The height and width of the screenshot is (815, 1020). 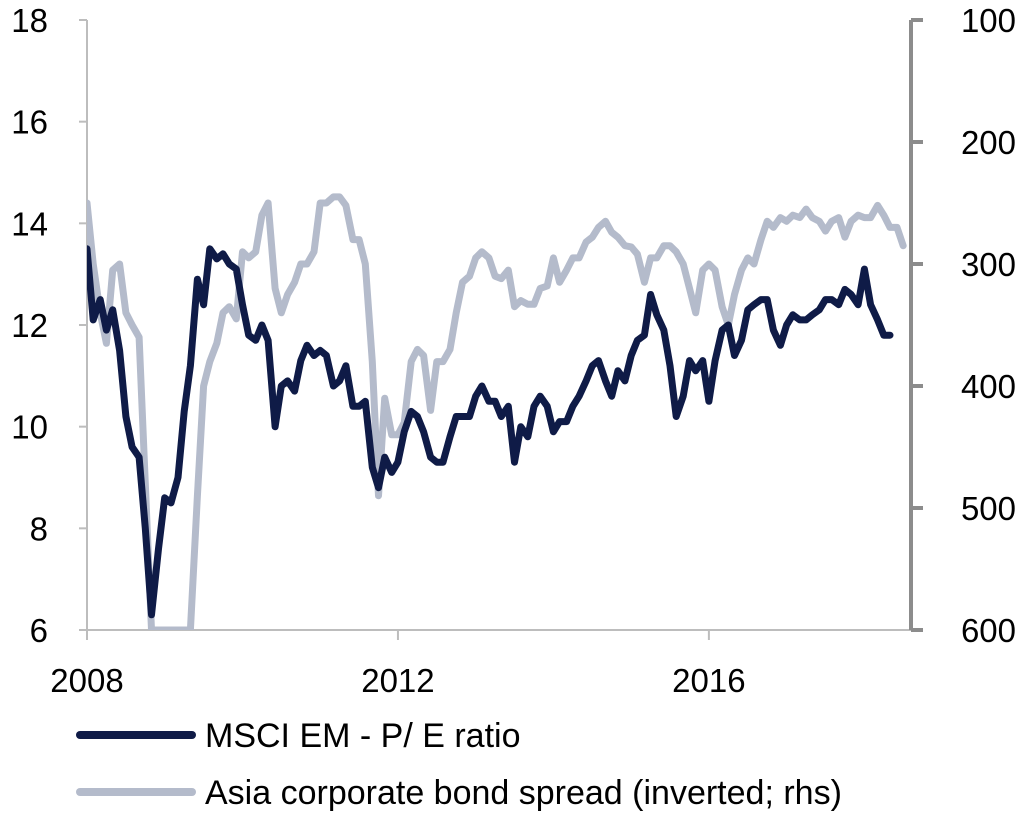 What do you see at coordinates (29, 325) in the screenshot?
I see `left-y-tick-label: 12` at bounding box center [29, 325].